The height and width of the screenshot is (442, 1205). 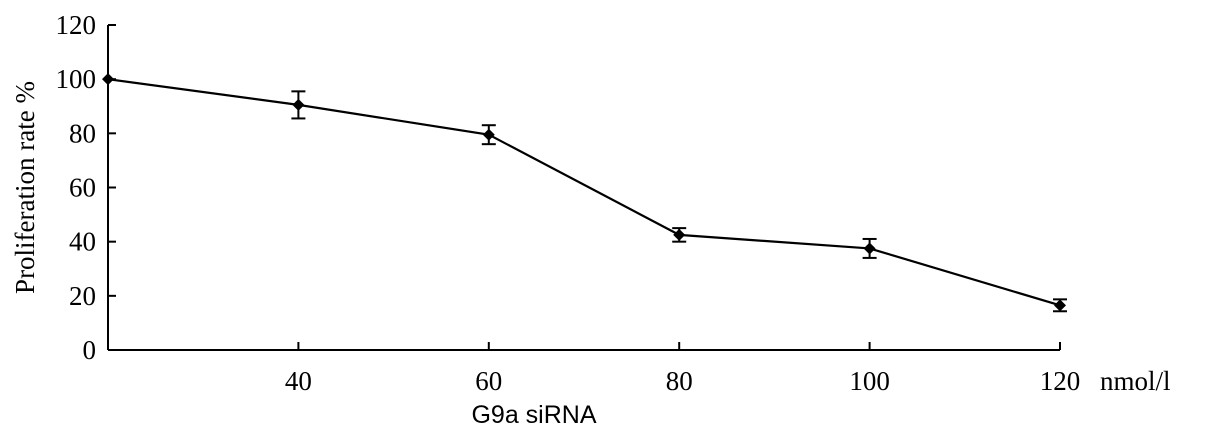 What do you see at coordinates (488, 381) in the screenshot?
I see `x-tick-label: 60` at bounding box center [488, 381].